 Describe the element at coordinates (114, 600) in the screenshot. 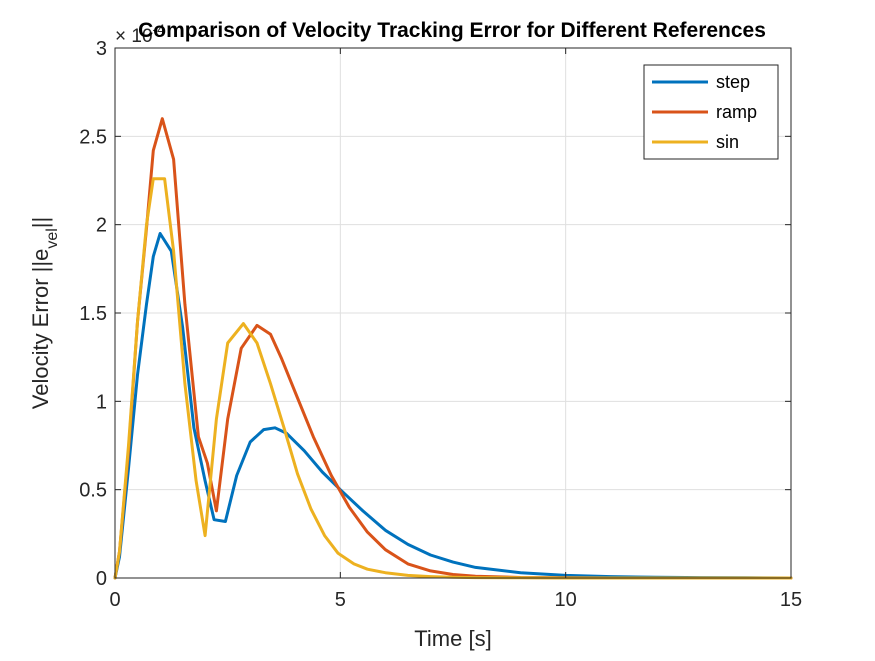

I see `x-tick-label: 0` at that location.